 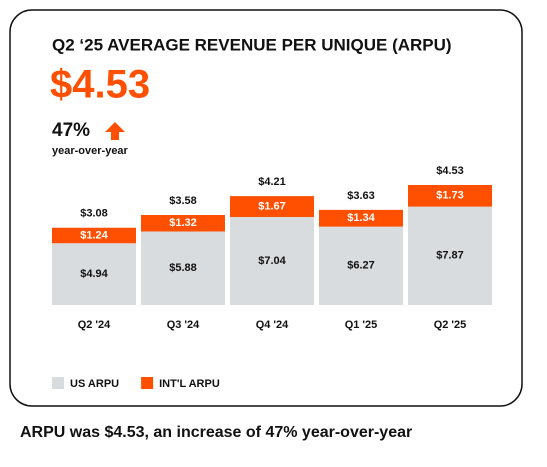 What do you see at coordinates (450, 171) in the screenshot?
I see `total-label: $4.53` at bounding box center [450, 171].